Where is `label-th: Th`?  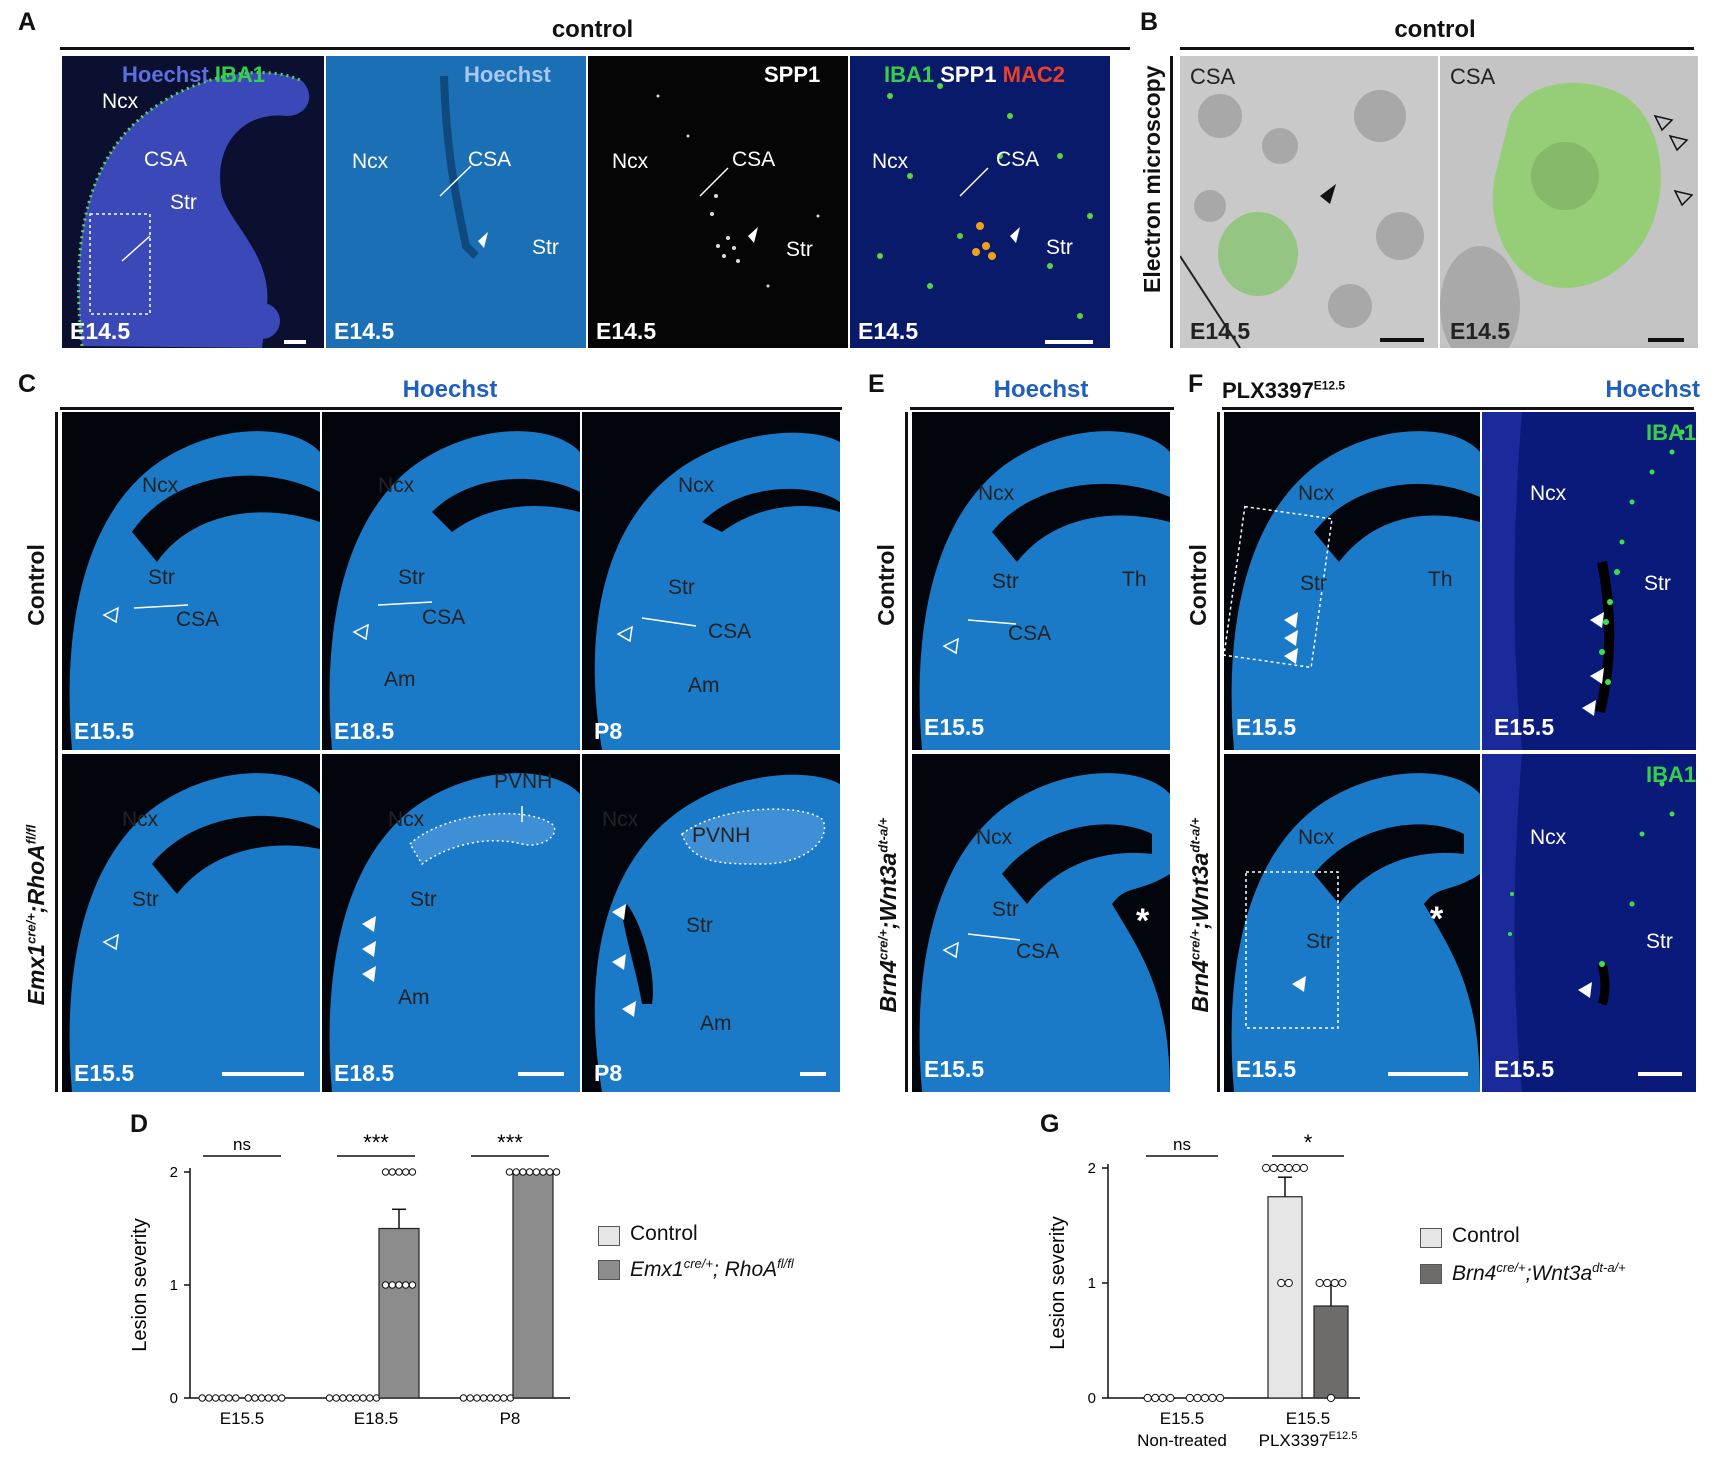
label-th: Th is located at coordinates (1134, 579).